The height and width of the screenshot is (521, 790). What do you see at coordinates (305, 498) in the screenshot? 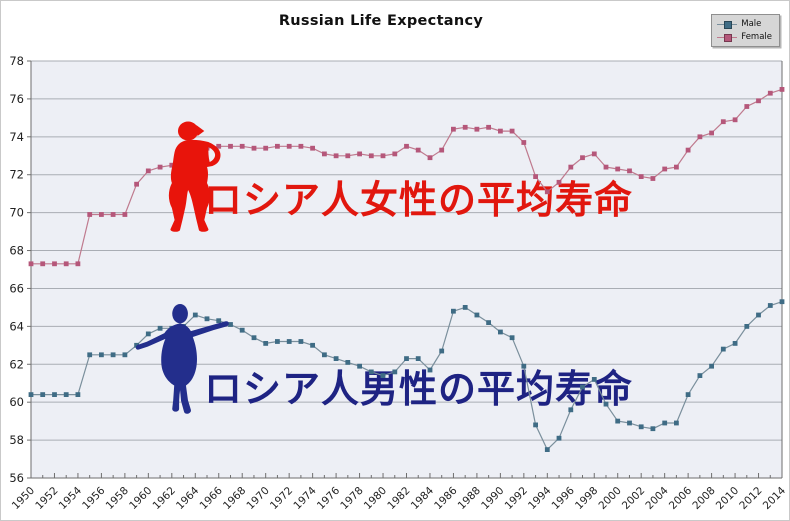
I see `x-tick-label: 1974` at bounding box center [305, 498].